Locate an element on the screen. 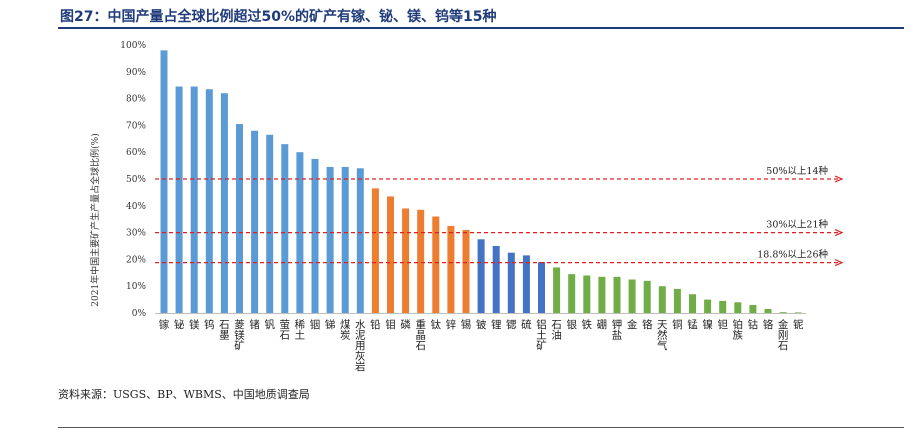 This screenshot has height=433, width=918. y-tick-label: 70% is located at coordinates (136, 126).